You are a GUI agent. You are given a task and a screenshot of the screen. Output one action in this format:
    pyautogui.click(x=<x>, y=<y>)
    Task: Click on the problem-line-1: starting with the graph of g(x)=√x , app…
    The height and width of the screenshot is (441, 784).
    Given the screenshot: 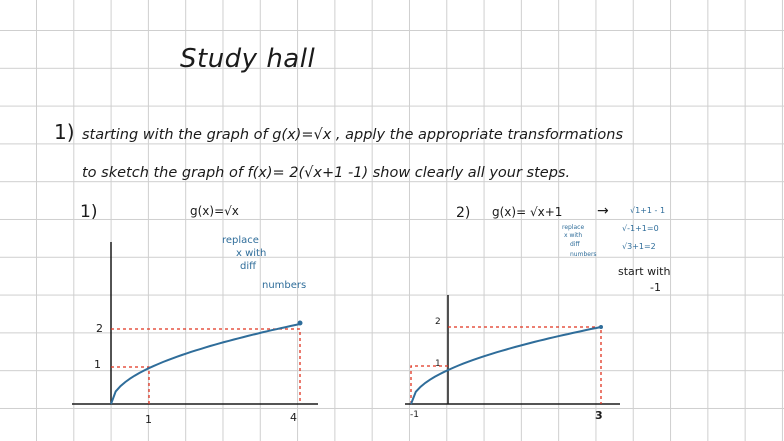 What is the action you would take?
    pyautogui.click(x=353, y=135)
    